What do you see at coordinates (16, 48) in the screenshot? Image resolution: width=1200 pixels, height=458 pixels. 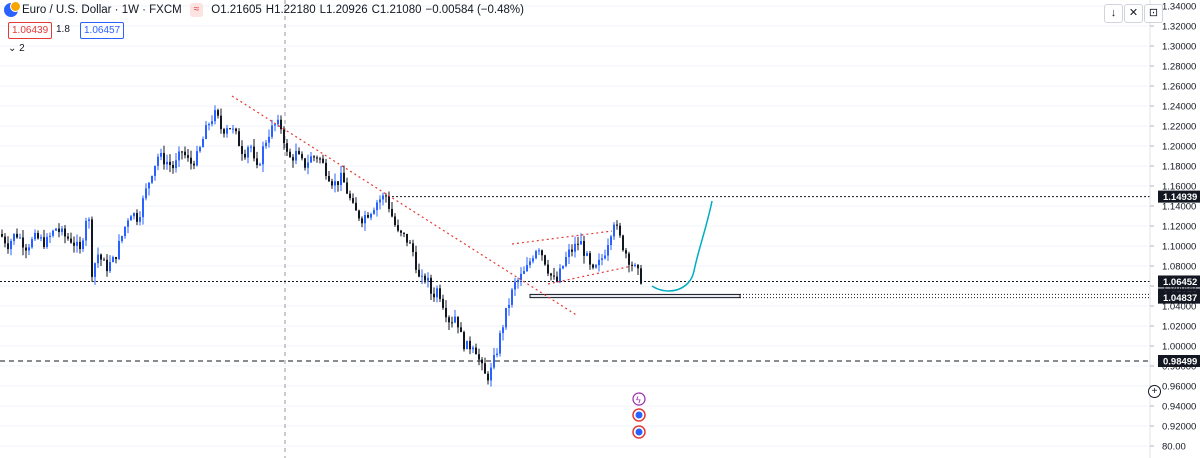 I see `indicators-toggle: ⌄ 2` at bounding box center [16, 48].